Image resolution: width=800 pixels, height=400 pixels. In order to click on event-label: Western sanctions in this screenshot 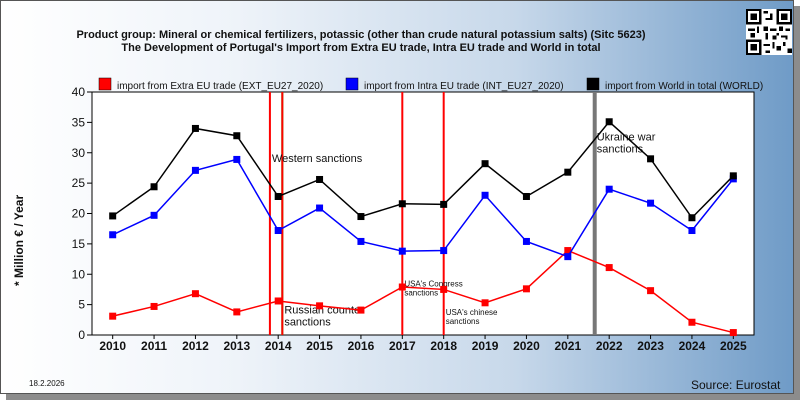, I will do `click(317, 159)`.